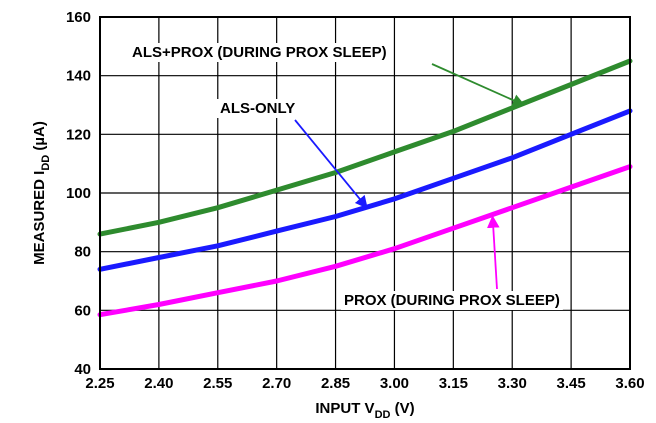  I want to click on x-axis-title-main: INPUT V, so click(344, 408).